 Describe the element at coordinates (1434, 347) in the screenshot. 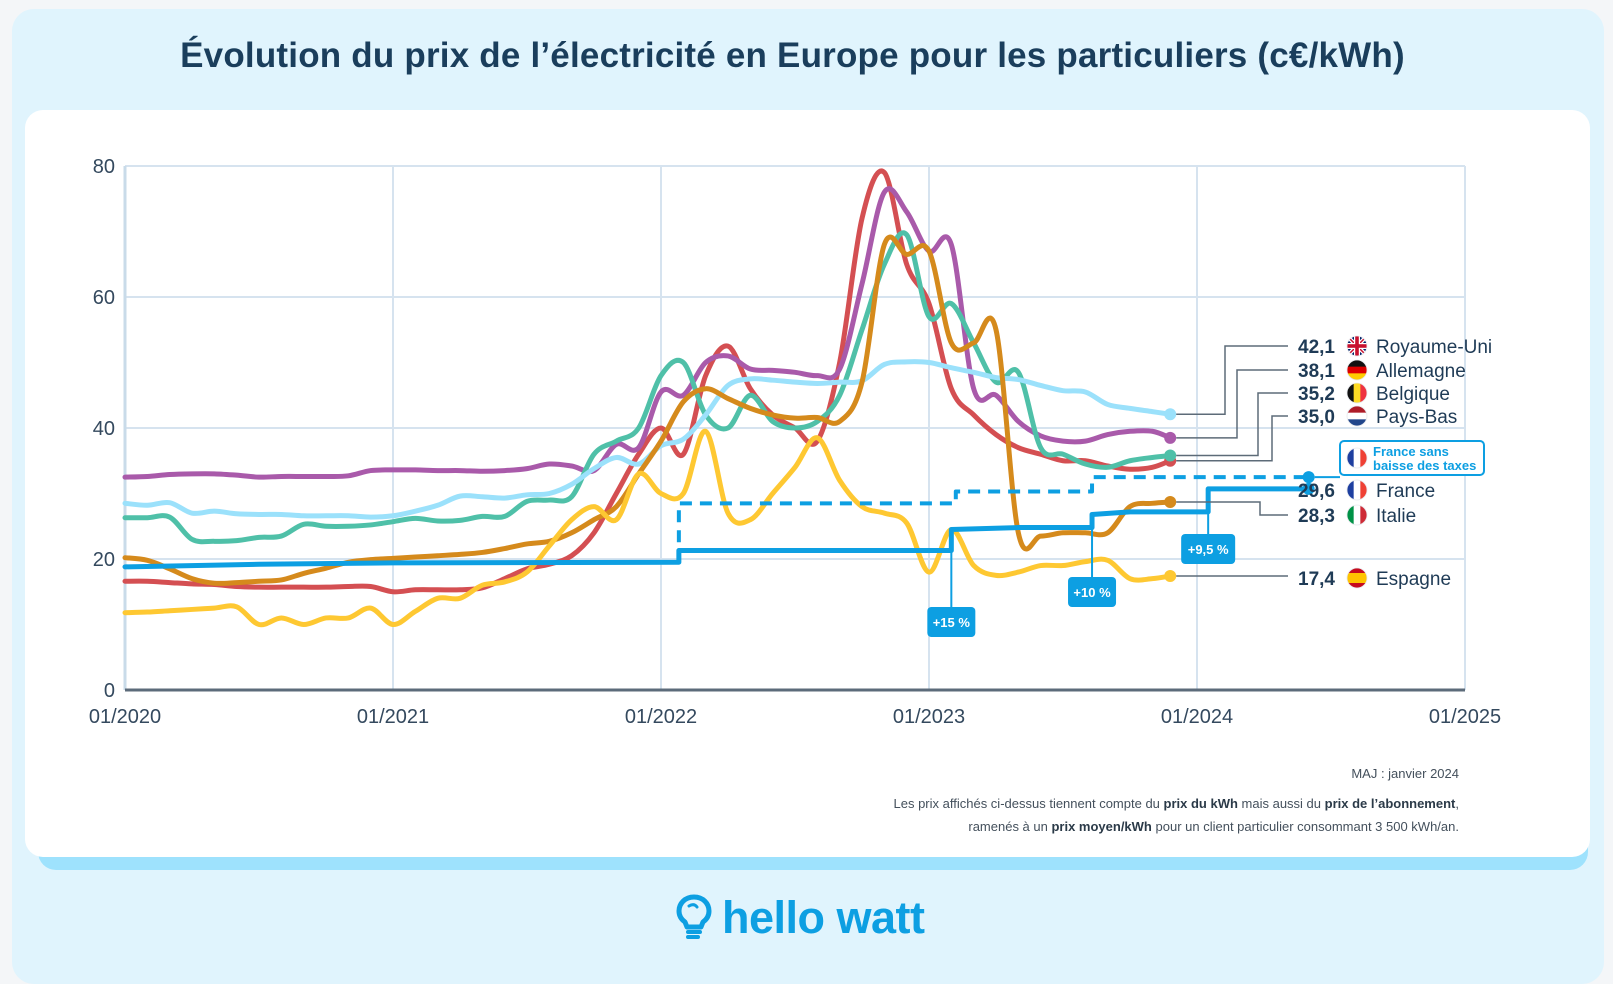

I see `legend-name: Royaume-Uni` at that location.